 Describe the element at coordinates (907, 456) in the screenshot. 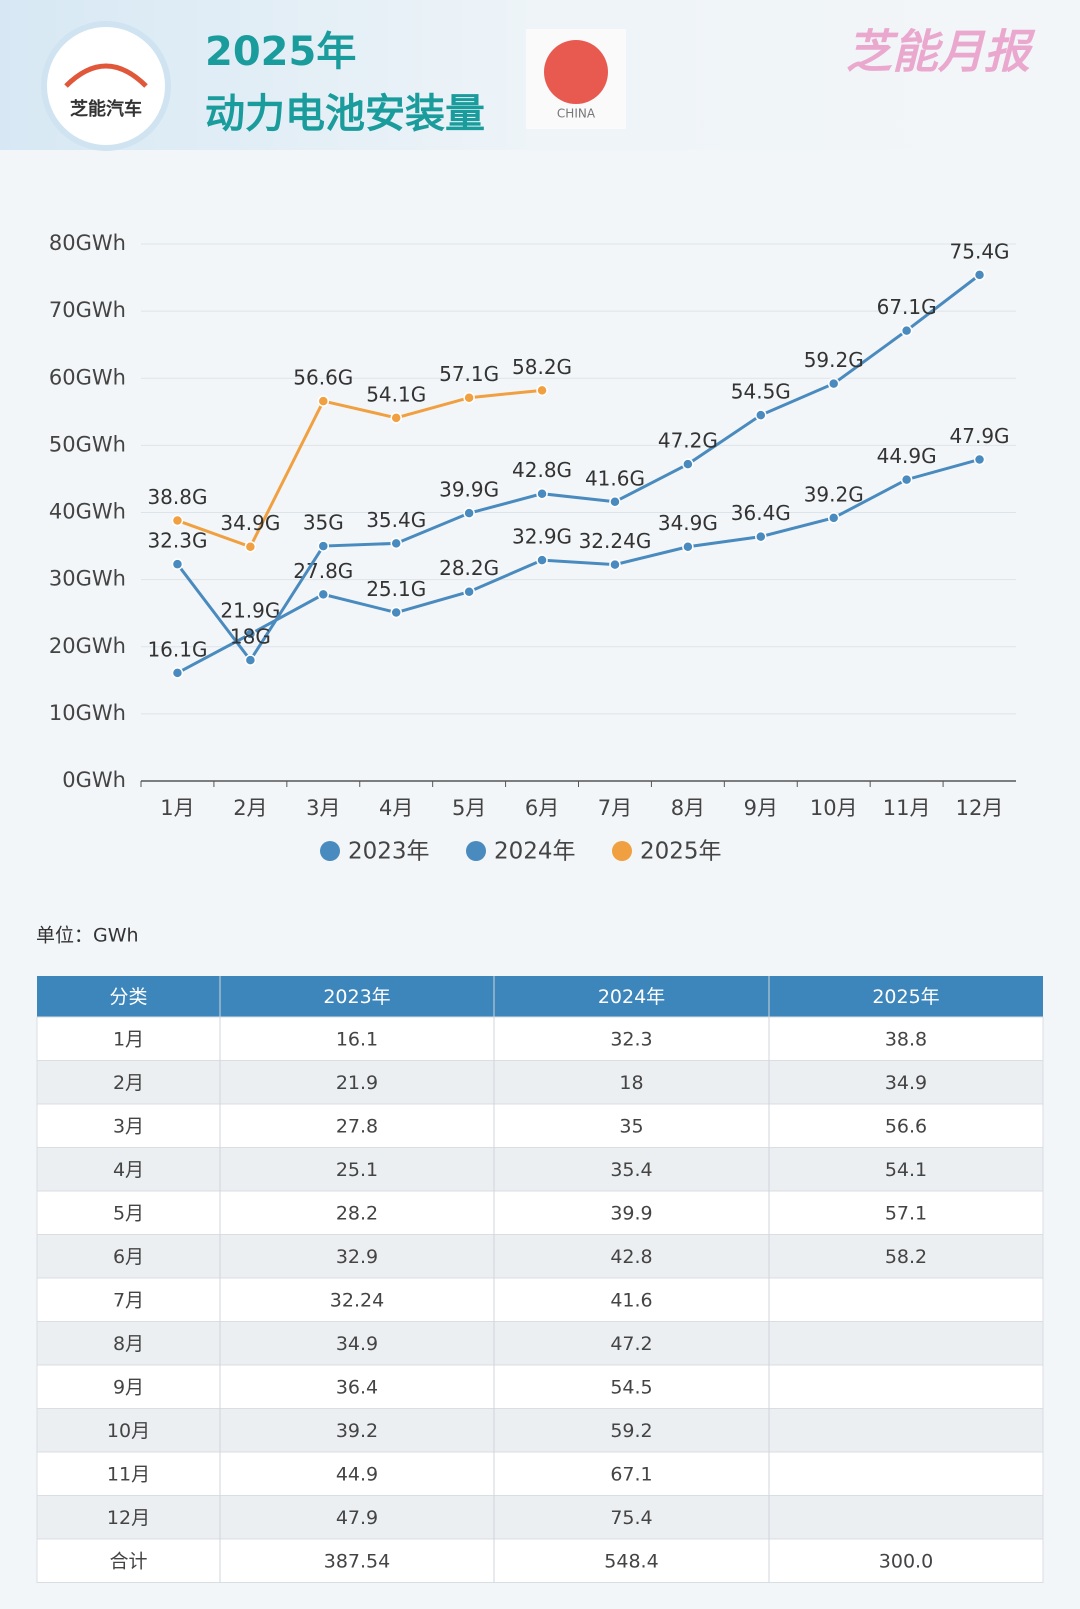

I see `data-label: 44.9G` at that location.